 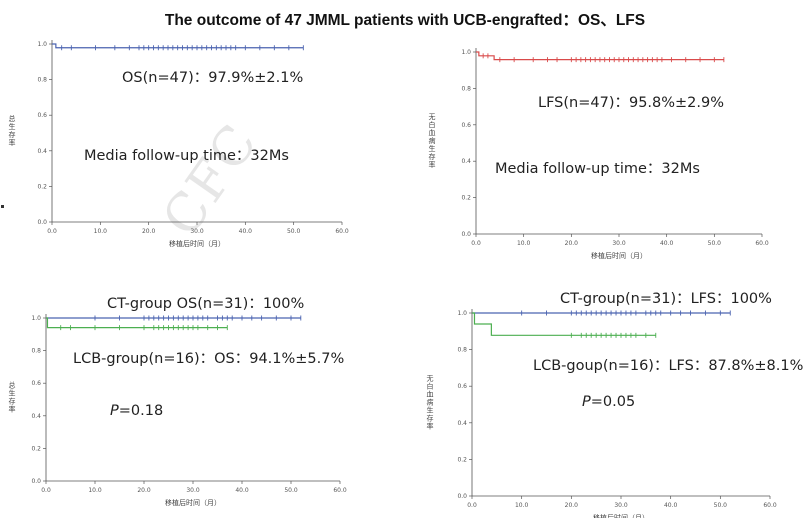 I want to click on ct-group-os-annotation: CT-group OS(n=31)：100%, so click(x=206, y=304).